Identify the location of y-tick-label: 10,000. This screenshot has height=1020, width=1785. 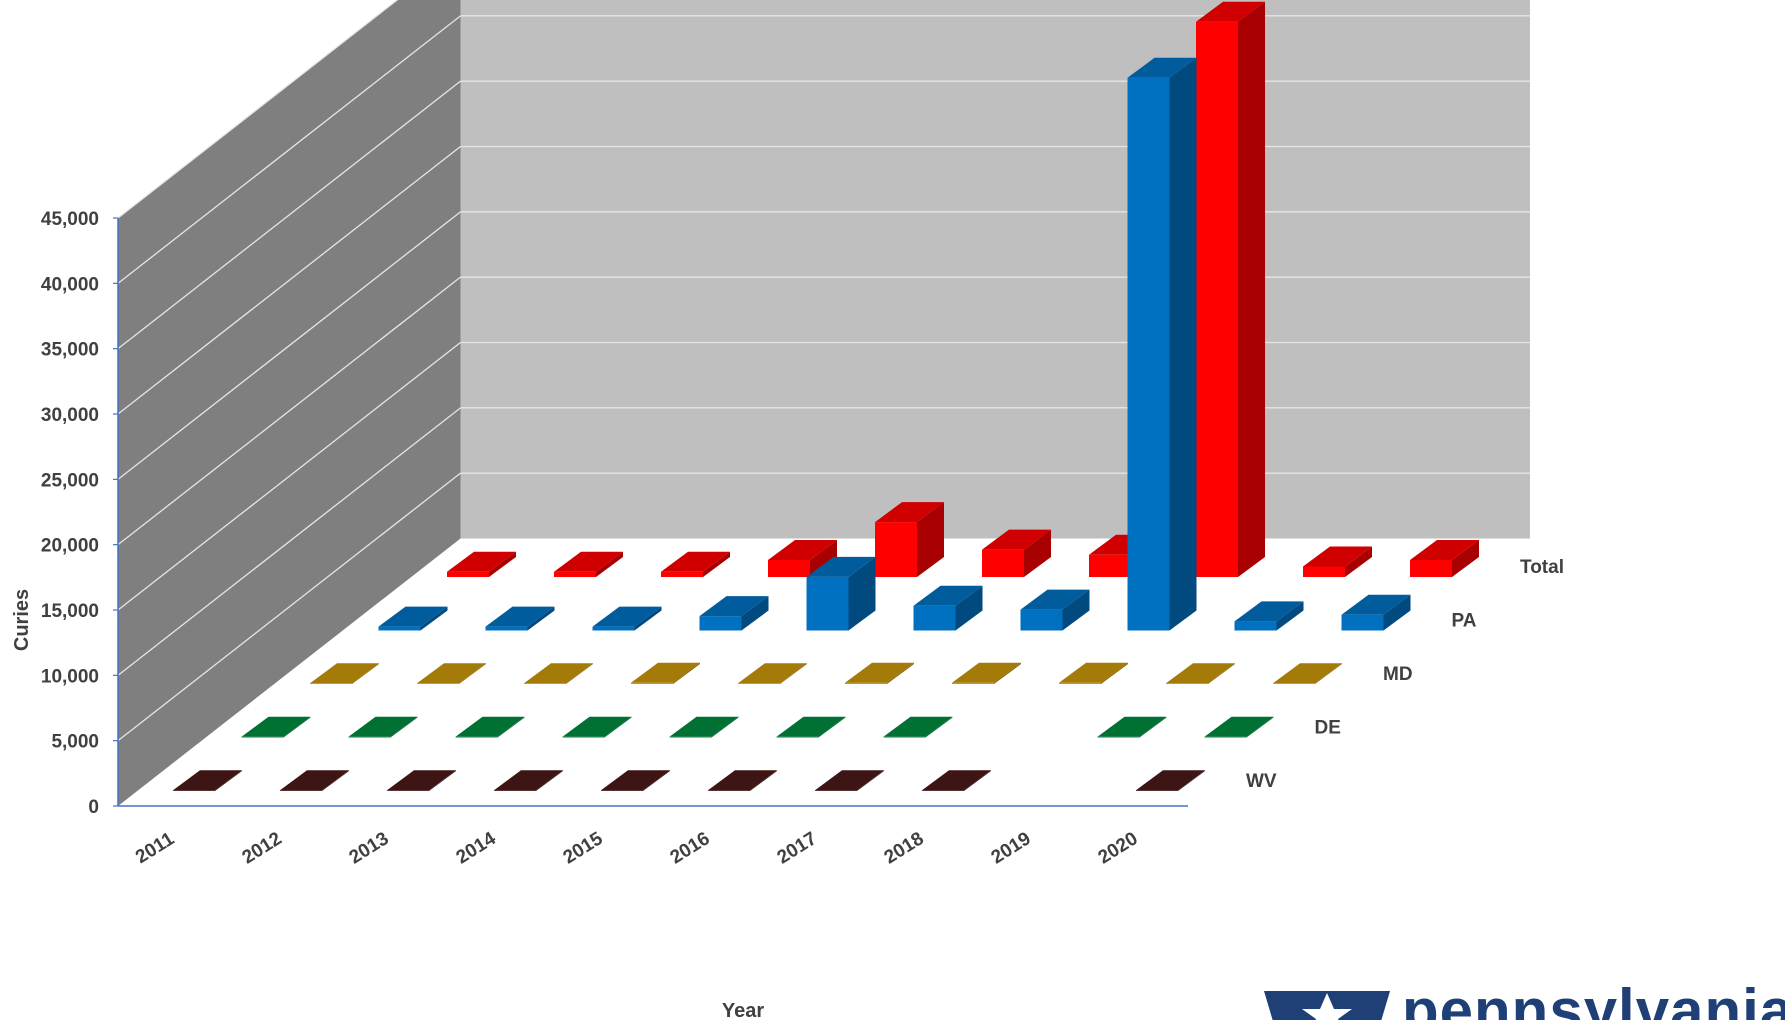
(70, 676).